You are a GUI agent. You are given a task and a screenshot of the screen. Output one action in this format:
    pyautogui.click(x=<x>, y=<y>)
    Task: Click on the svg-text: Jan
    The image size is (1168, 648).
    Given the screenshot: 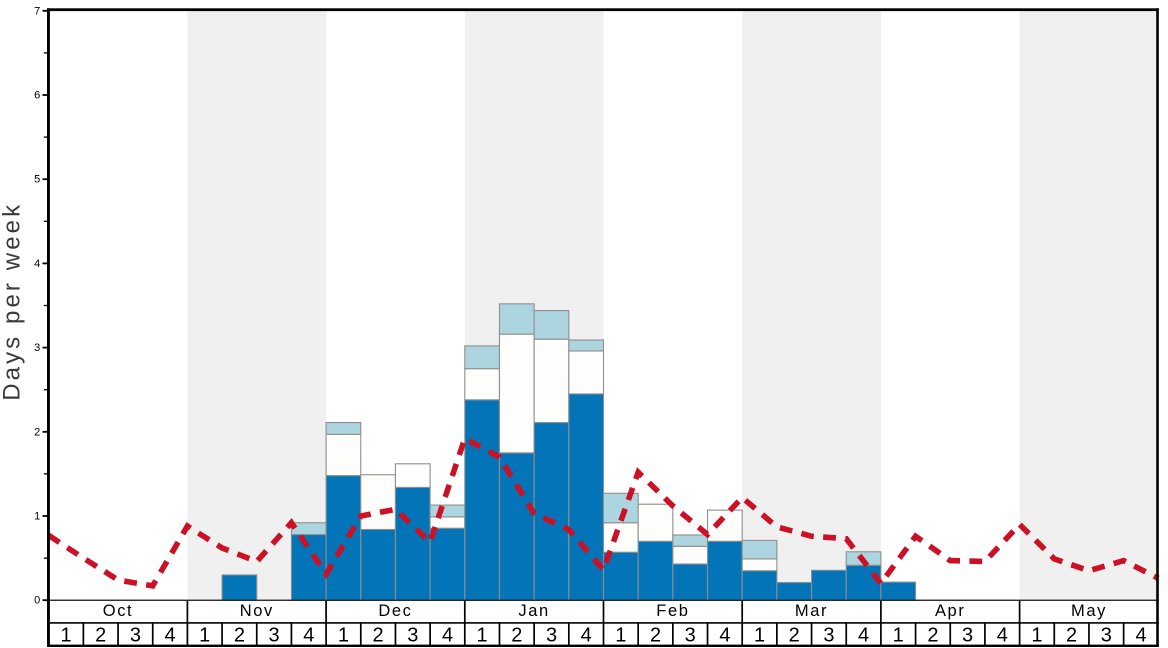 What is the action you would take?
    pyautogui.click(x=533, y=611)
    